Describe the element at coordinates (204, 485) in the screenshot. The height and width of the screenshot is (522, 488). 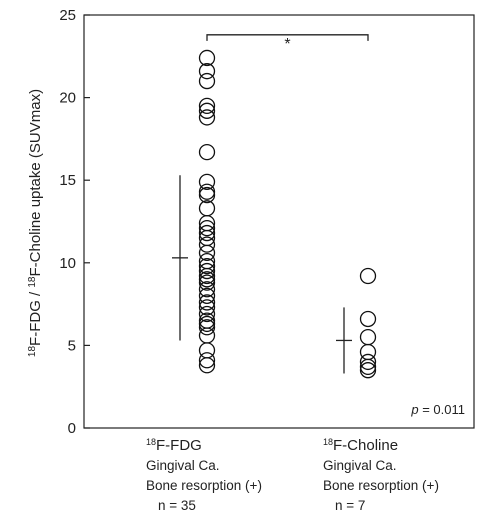
I see `category-condition-fdg: Bone resorption (+)` at that location.